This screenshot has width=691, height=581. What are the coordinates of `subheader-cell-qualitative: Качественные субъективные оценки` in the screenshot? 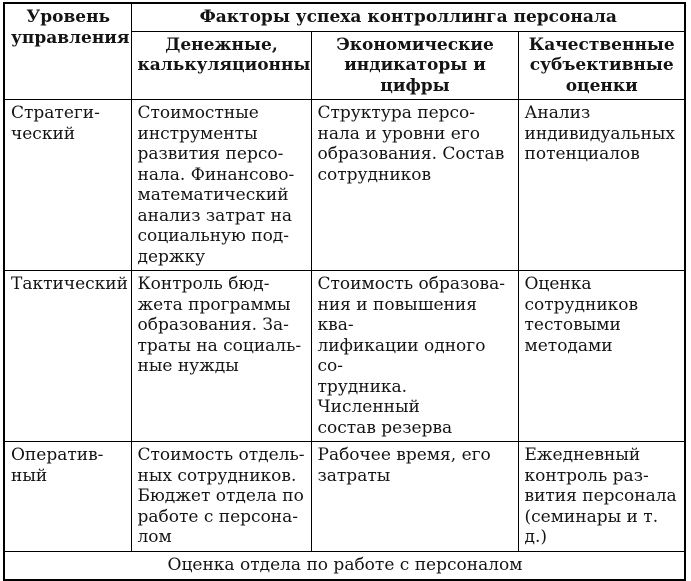 It's located at (601, 65).